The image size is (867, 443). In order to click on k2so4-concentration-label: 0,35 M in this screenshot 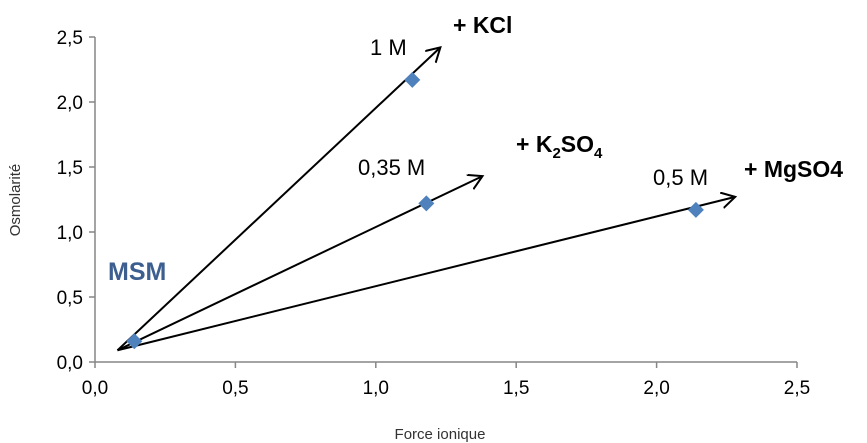, I will do `click(391, 167)`.